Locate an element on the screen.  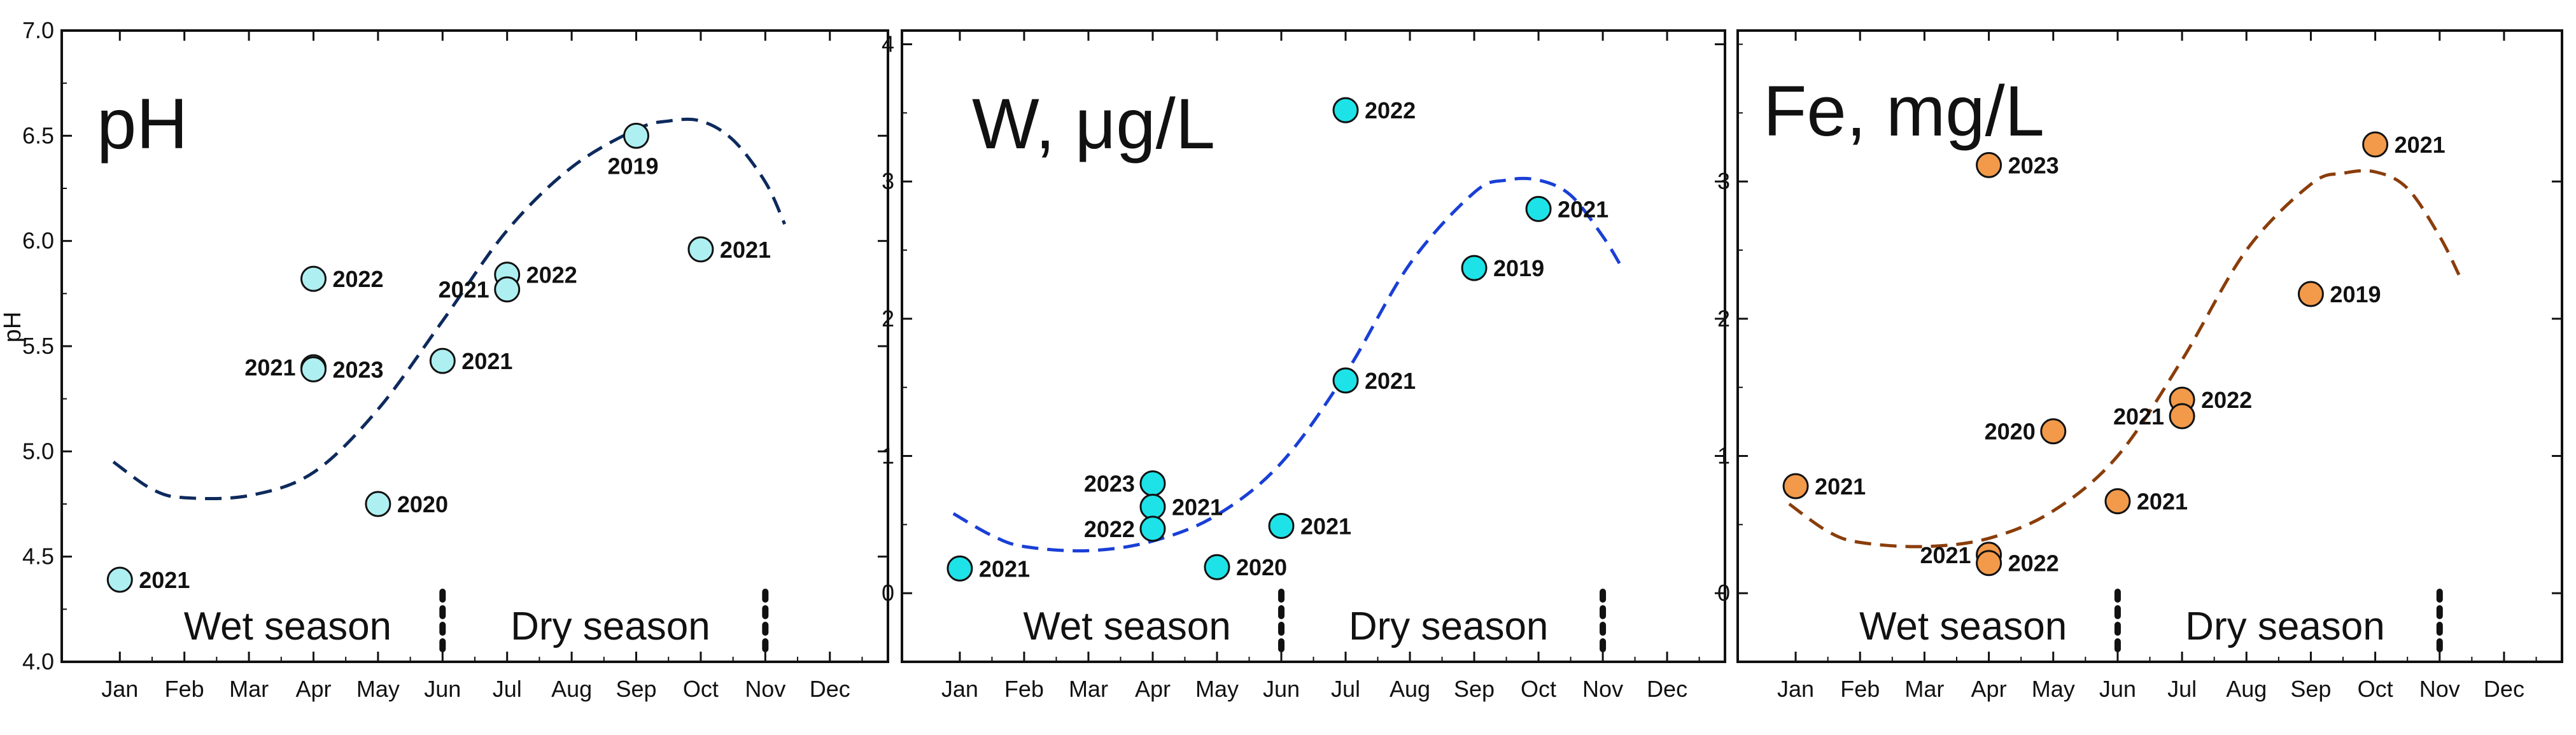
panel-title: W, μg/L is located at coordinates (1094, 124).